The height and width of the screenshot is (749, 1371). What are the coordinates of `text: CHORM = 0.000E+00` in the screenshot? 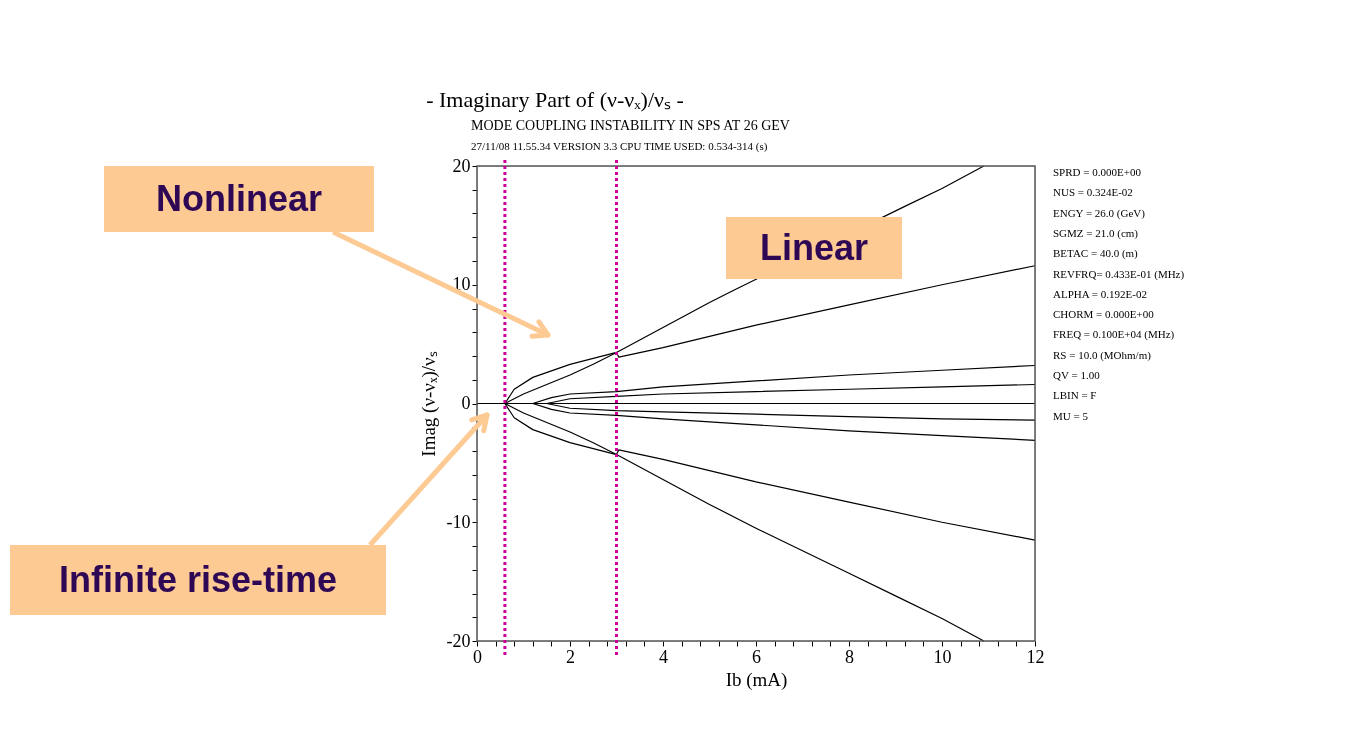 It's located at (1104, 314).